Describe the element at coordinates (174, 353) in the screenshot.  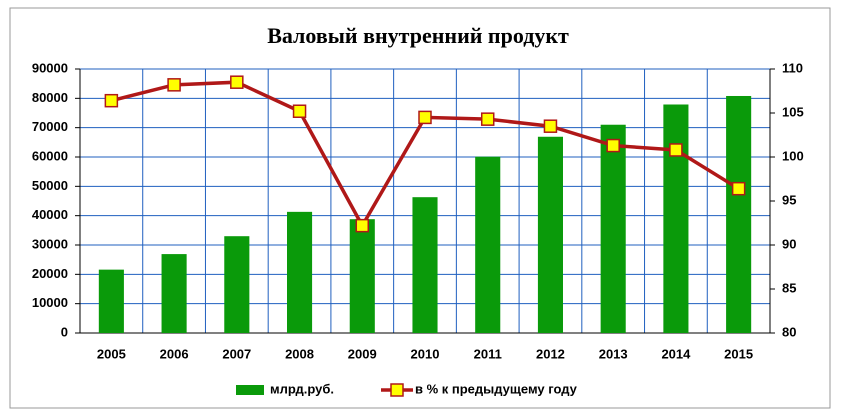
I see `x-tick-label: 2006` at that location.